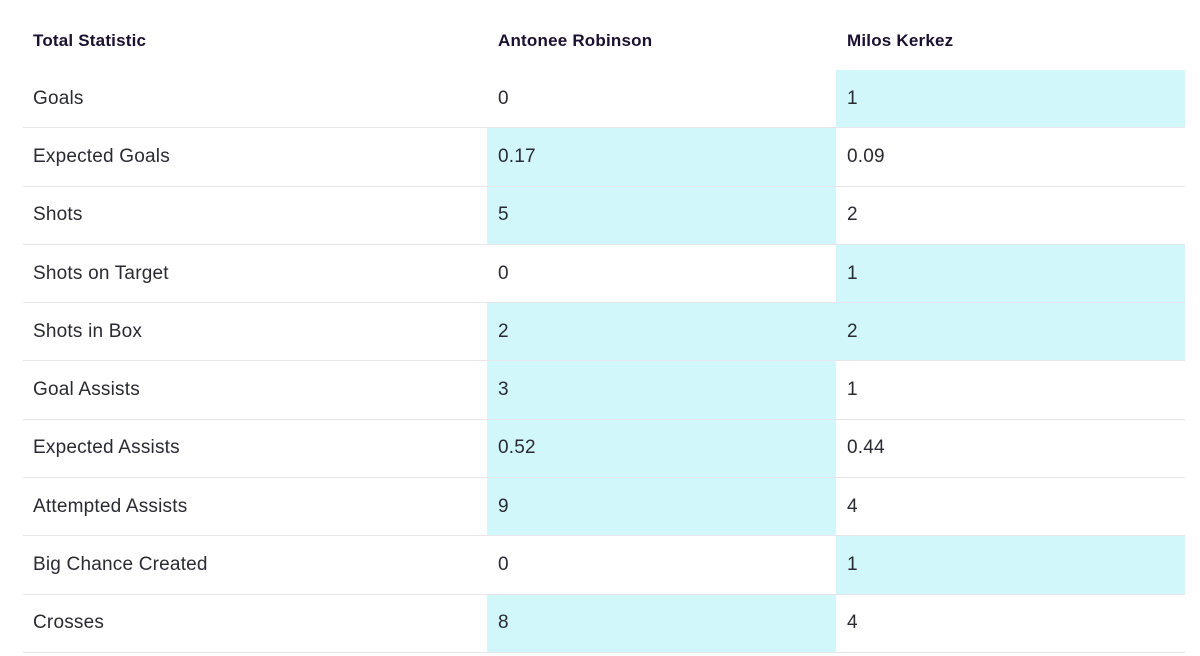 This screenshot has height=656, width=1200. What do you see at coordinates (661, 448) in the screenshot?
I see `player1-value: 0.52` at bounding box center [661, 448].